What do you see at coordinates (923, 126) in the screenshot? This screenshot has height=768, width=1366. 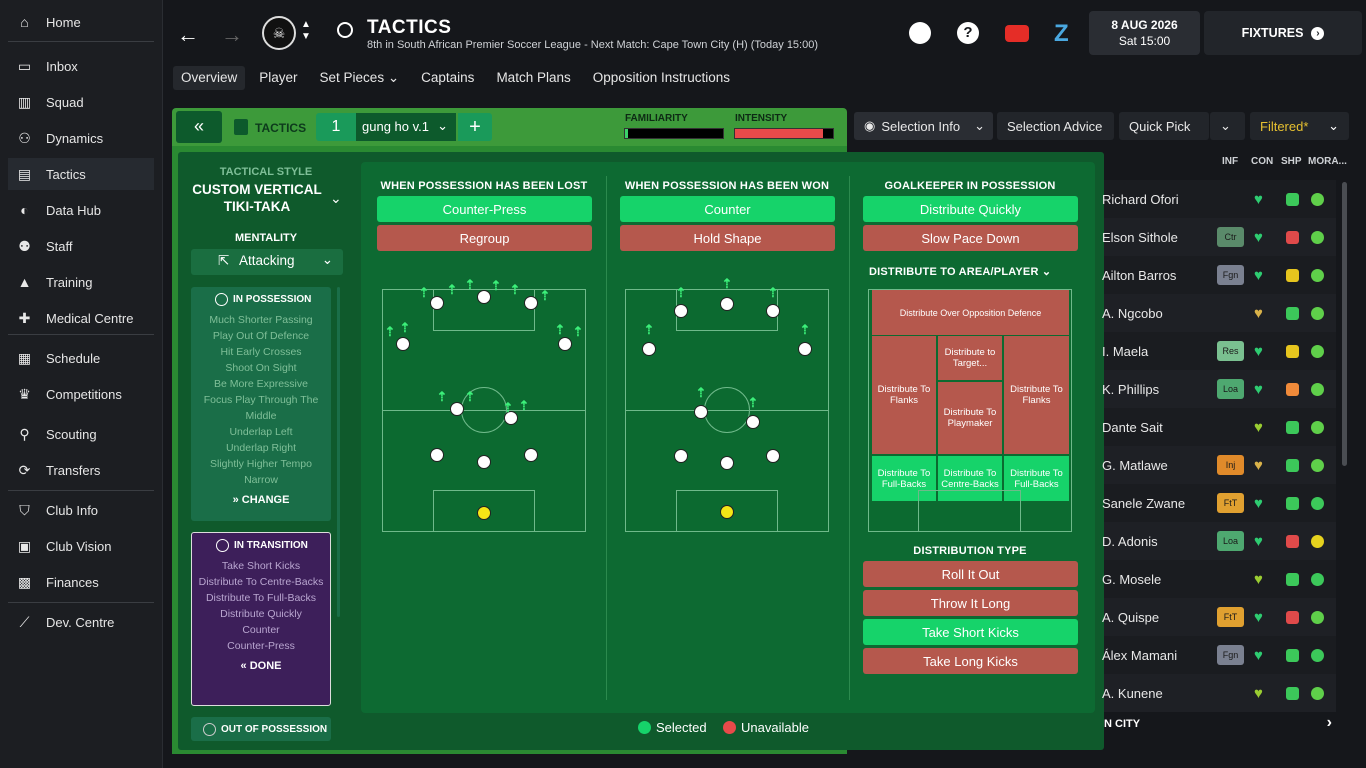 I see `selection-info-dropdown: ◉ Selection Info ⌄` at bounding box center [923, 126].